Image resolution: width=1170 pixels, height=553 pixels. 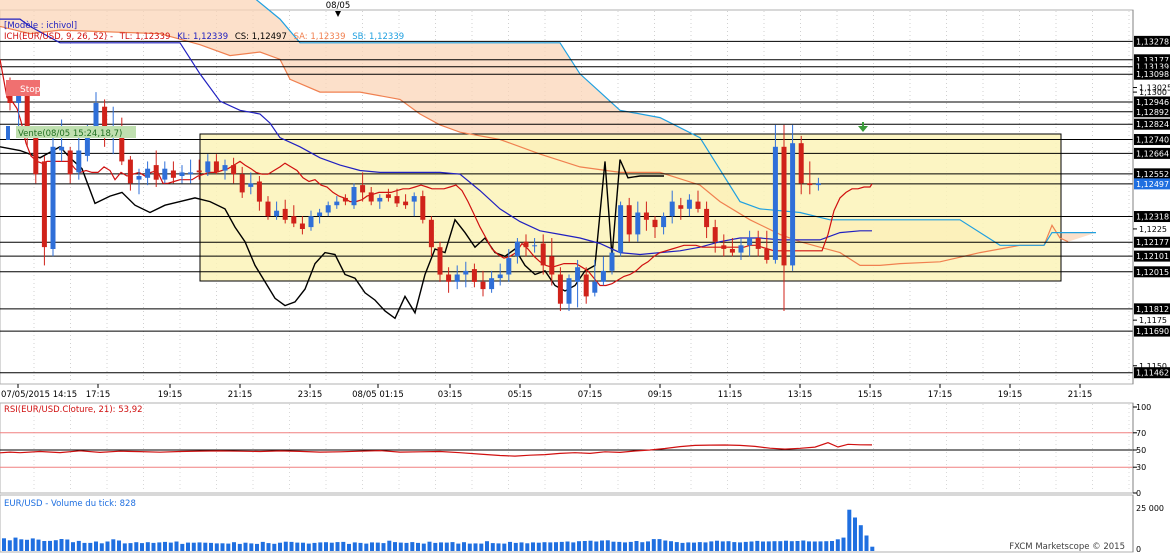 What do you see at coordinates (660, 395) in the screenshot?
I see `time-tick-label: 09:15` at bounding box center [660, 395].